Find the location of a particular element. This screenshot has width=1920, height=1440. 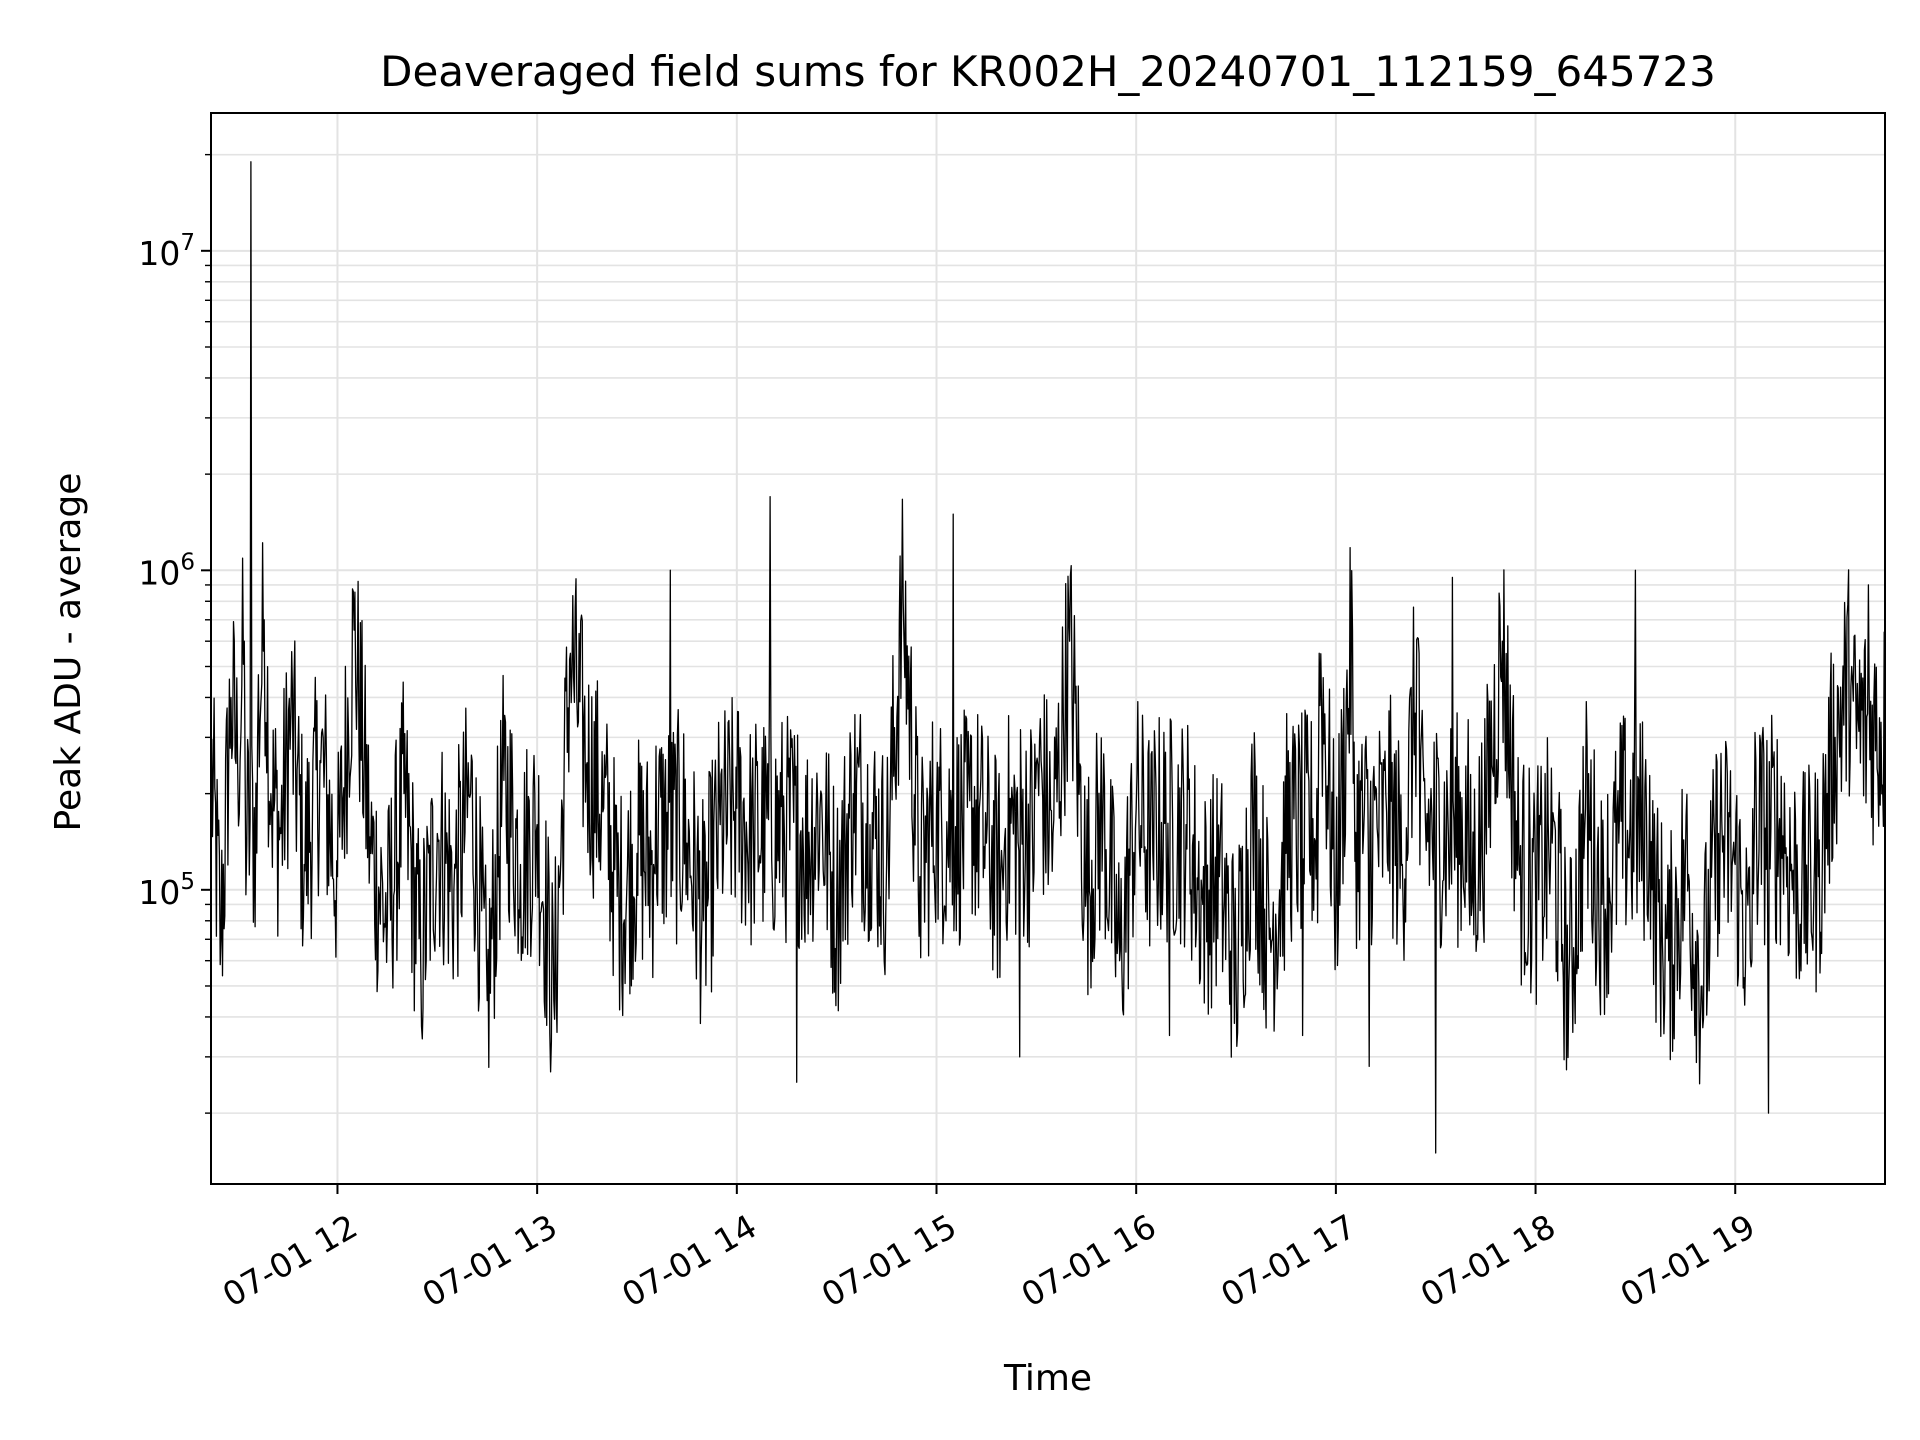

y-axis-label: Peak ADU - average is located at coordinates (68, 652).